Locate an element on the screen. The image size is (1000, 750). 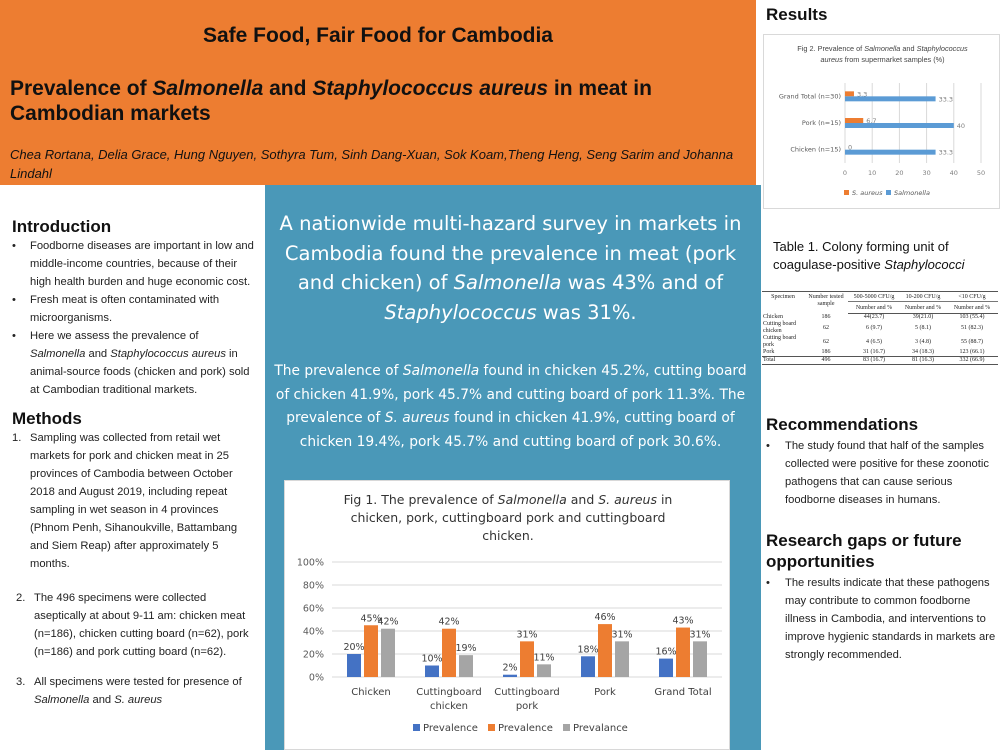
bar-value-label: 19% is located at coordinates (465, 648).